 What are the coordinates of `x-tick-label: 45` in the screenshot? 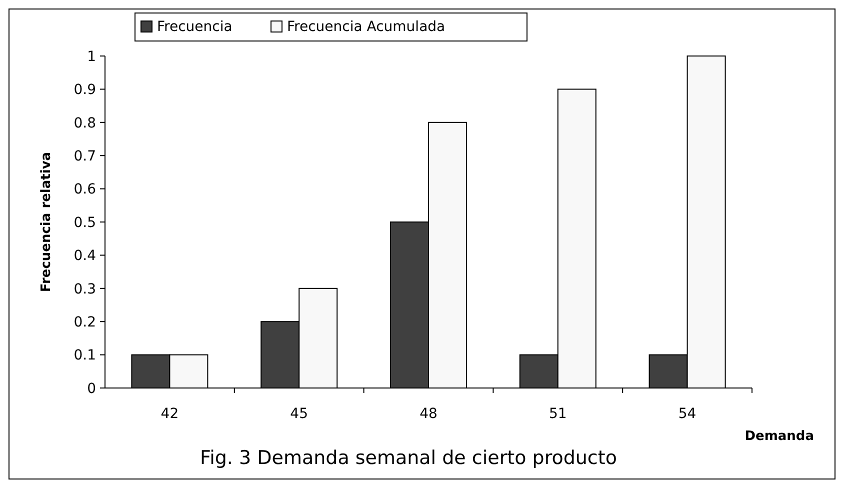 It's located at (299, 414).